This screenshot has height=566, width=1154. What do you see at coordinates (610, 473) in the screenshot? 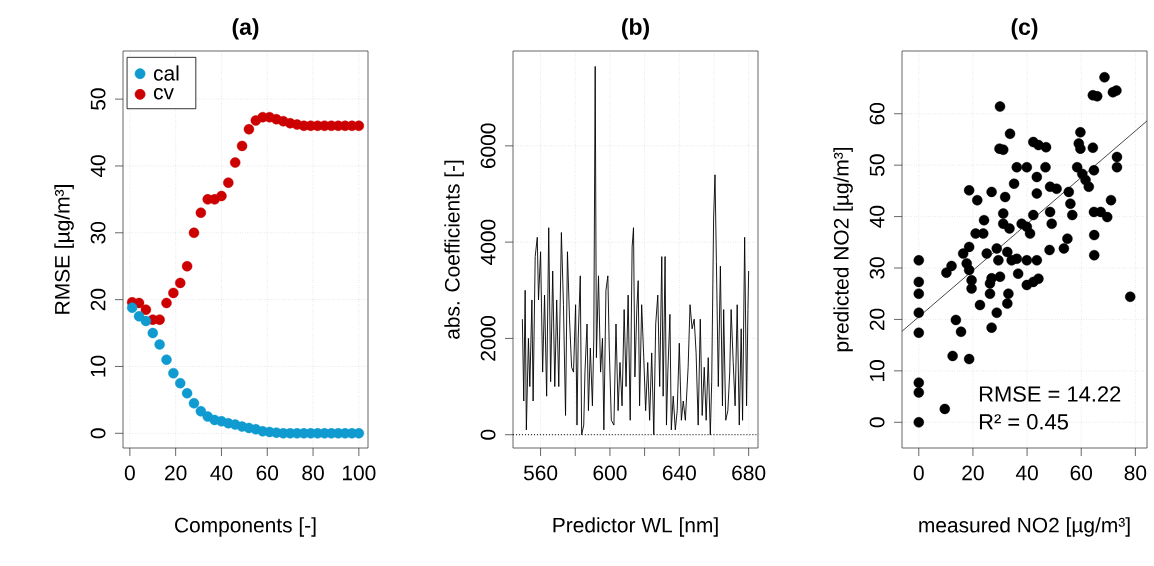
I see `x-tick-label: 600` at bounding box center [610, 473].